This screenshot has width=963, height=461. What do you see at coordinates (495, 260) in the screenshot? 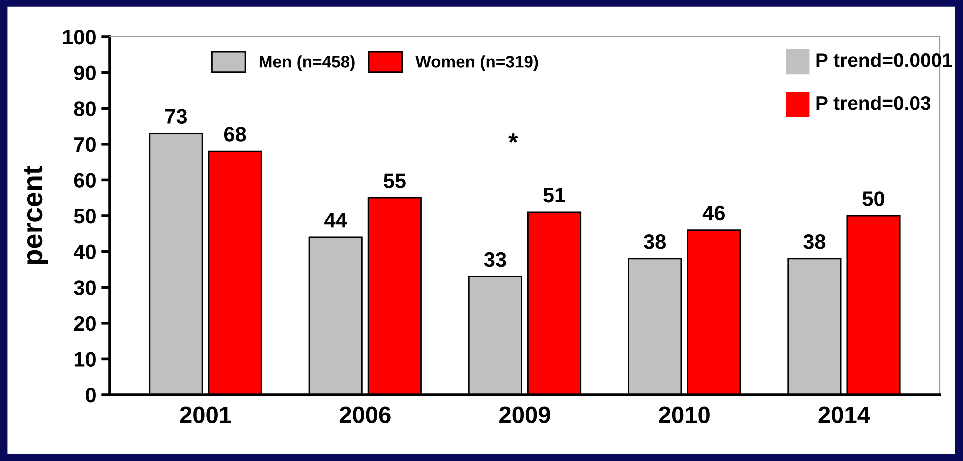
I see `data-label: 33` at bounding box center [495, 260].